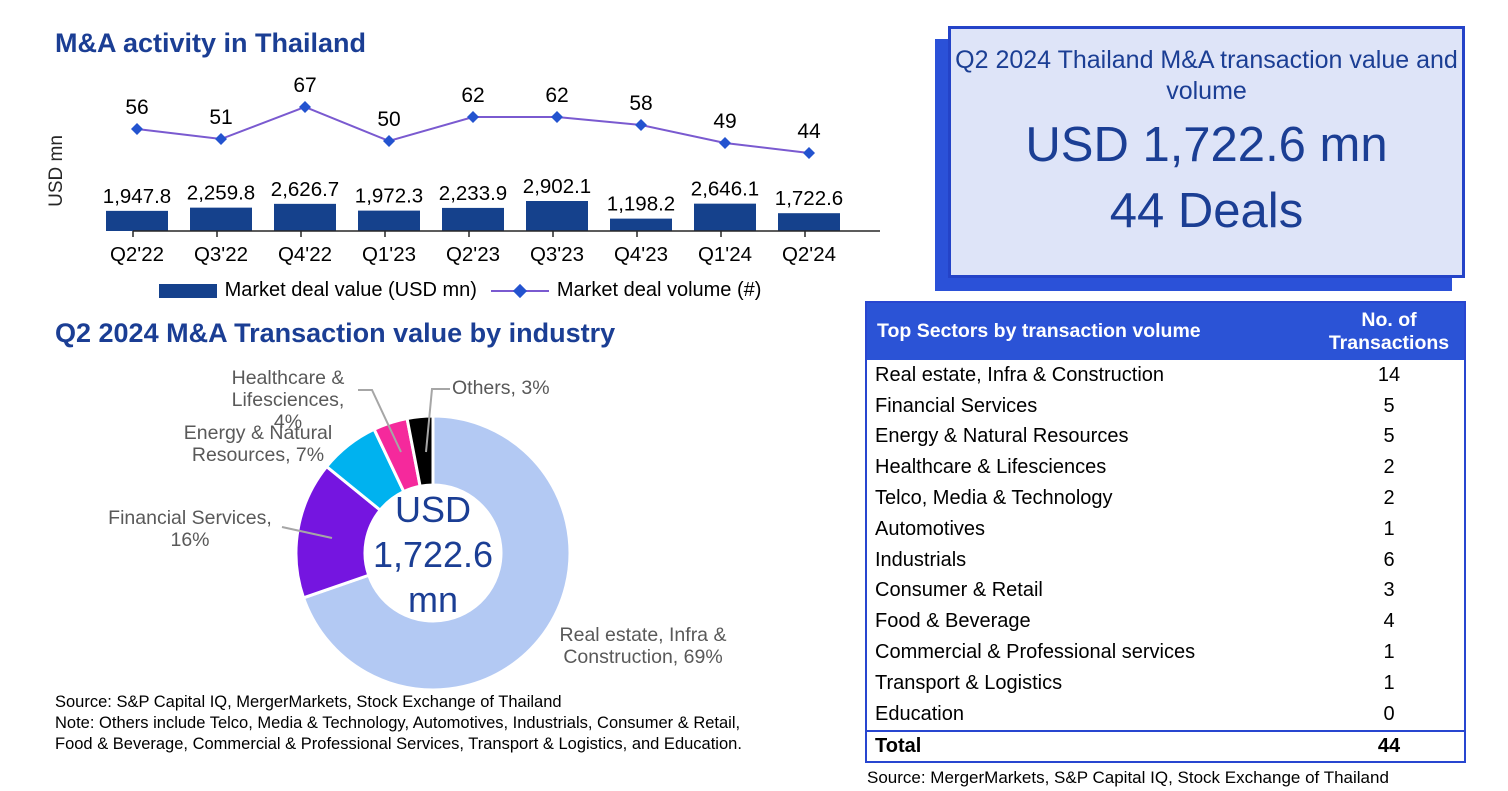 The height and width of the screenshot is (791, 1508). I want to click on table-cell-sector: Healthcare & Lifesciences, so click(991, 467).